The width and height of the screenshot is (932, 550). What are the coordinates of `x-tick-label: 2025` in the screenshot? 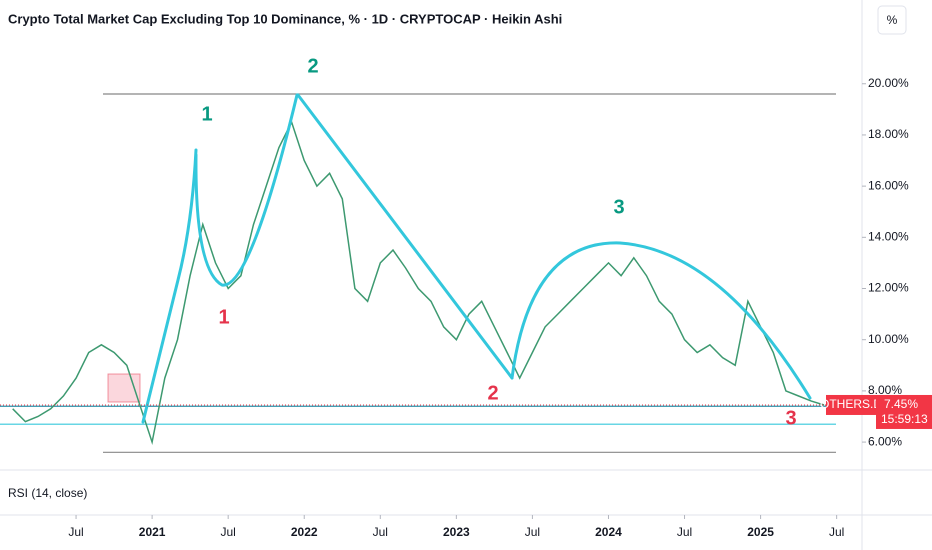 It's located at (760, 532).